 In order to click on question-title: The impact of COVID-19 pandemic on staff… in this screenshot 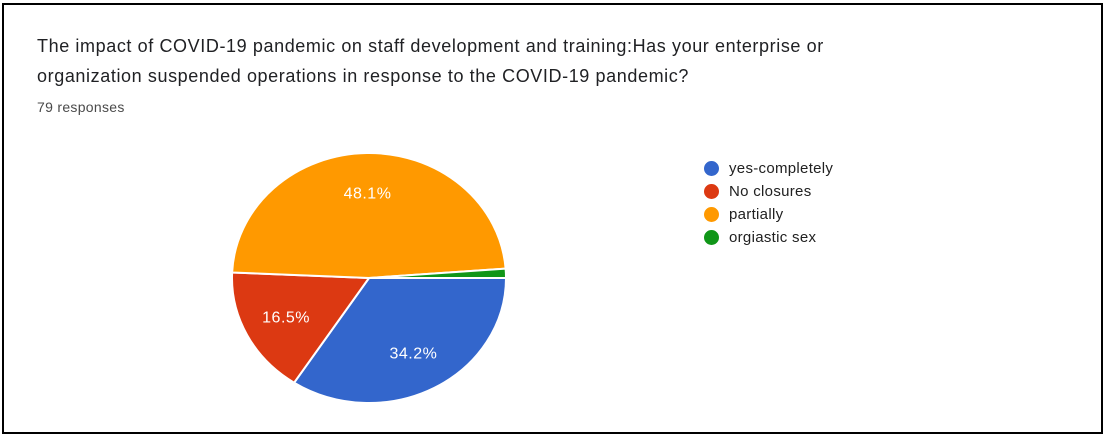, I will do `click(430, 61)`.